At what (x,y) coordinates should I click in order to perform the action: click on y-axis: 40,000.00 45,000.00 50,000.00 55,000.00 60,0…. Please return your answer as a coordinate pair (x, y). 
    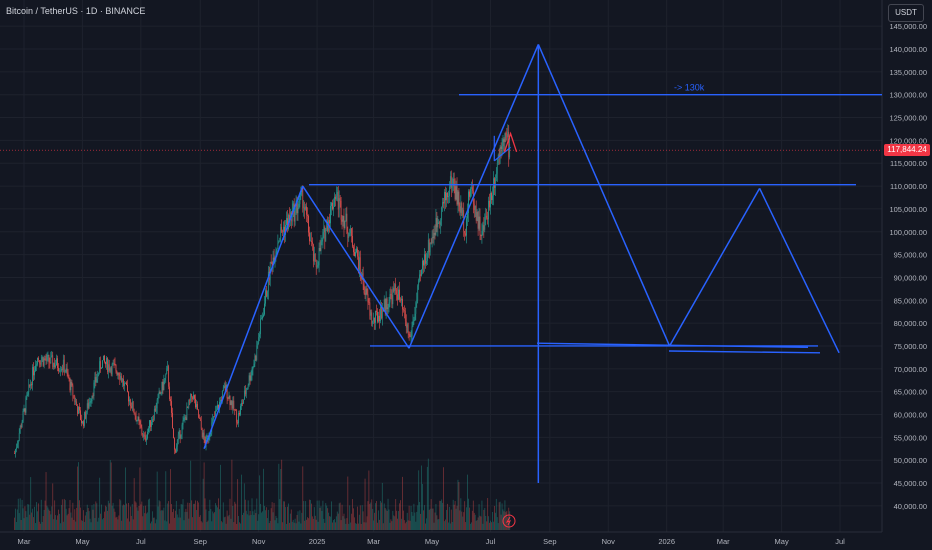
    Looking at the image, I should click on (908, 266).